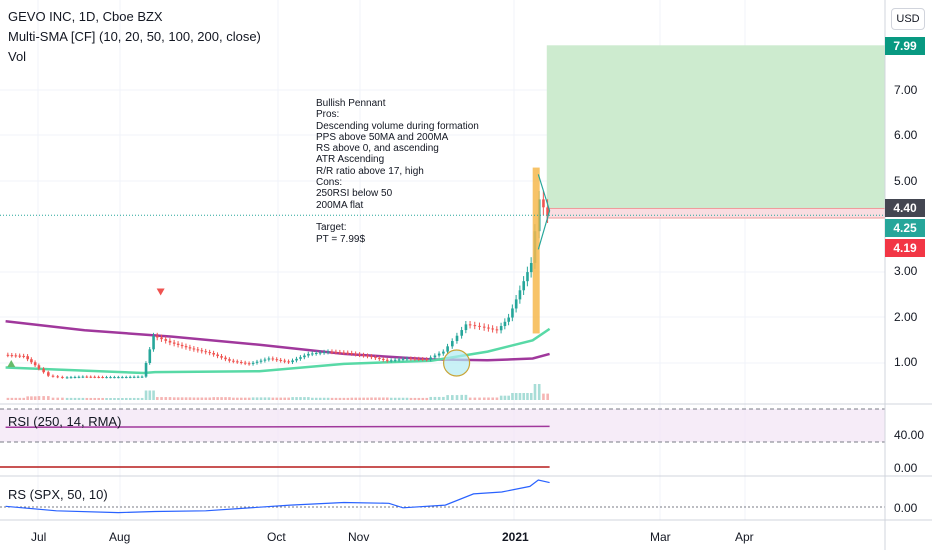 The width and height of the screenshot is (932, 550). I want to click on time-axis-label: 2021, so click(515, 537).